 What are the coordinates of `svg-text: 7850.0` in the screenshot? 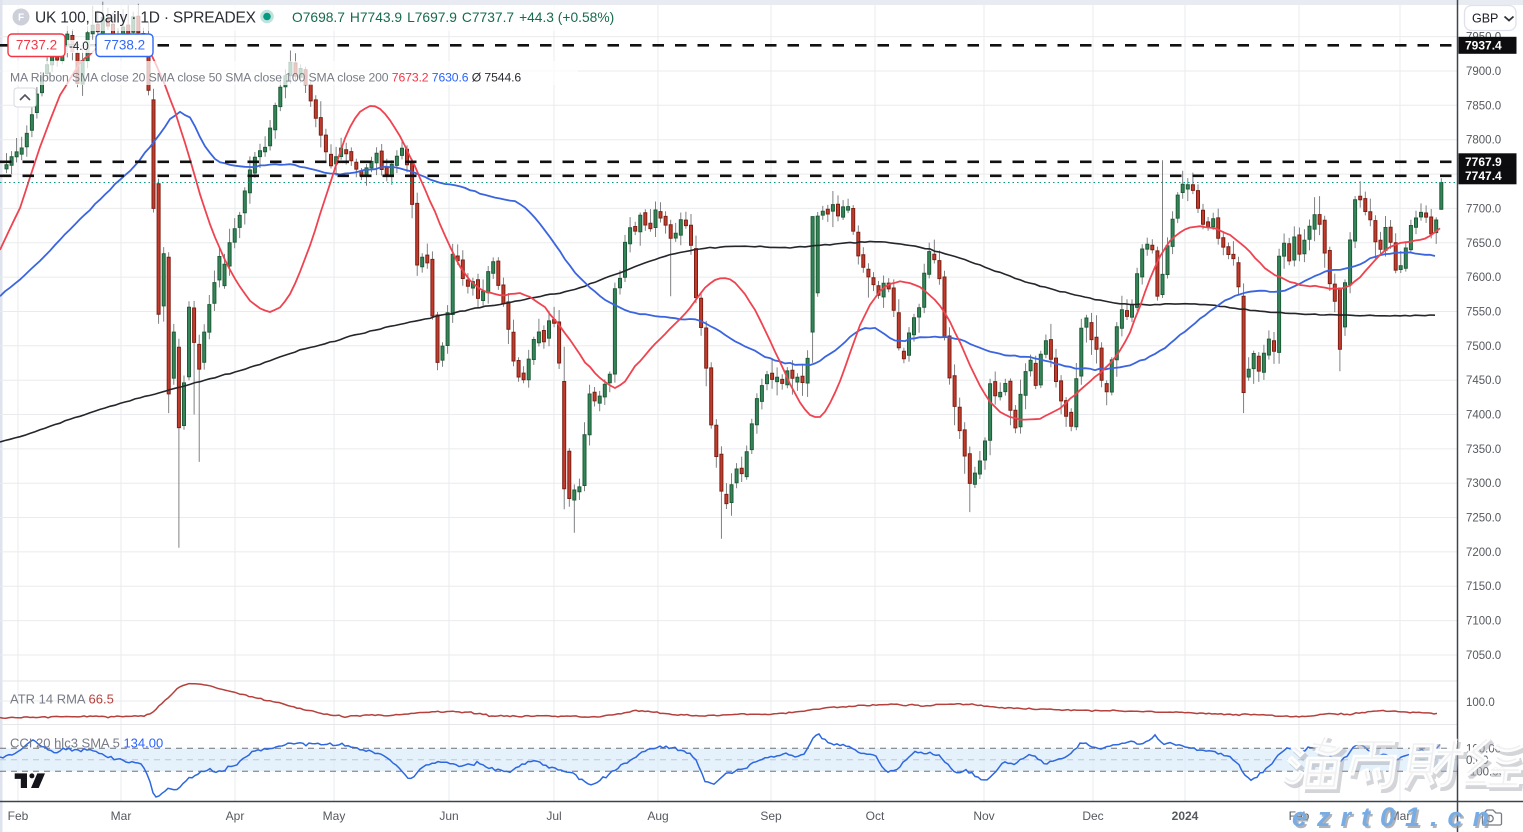 It's located at (1483, 106).